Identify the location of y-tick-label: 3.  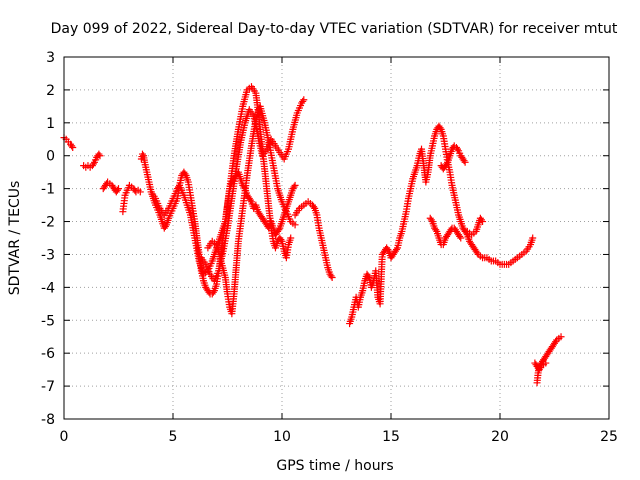
(50, 58).